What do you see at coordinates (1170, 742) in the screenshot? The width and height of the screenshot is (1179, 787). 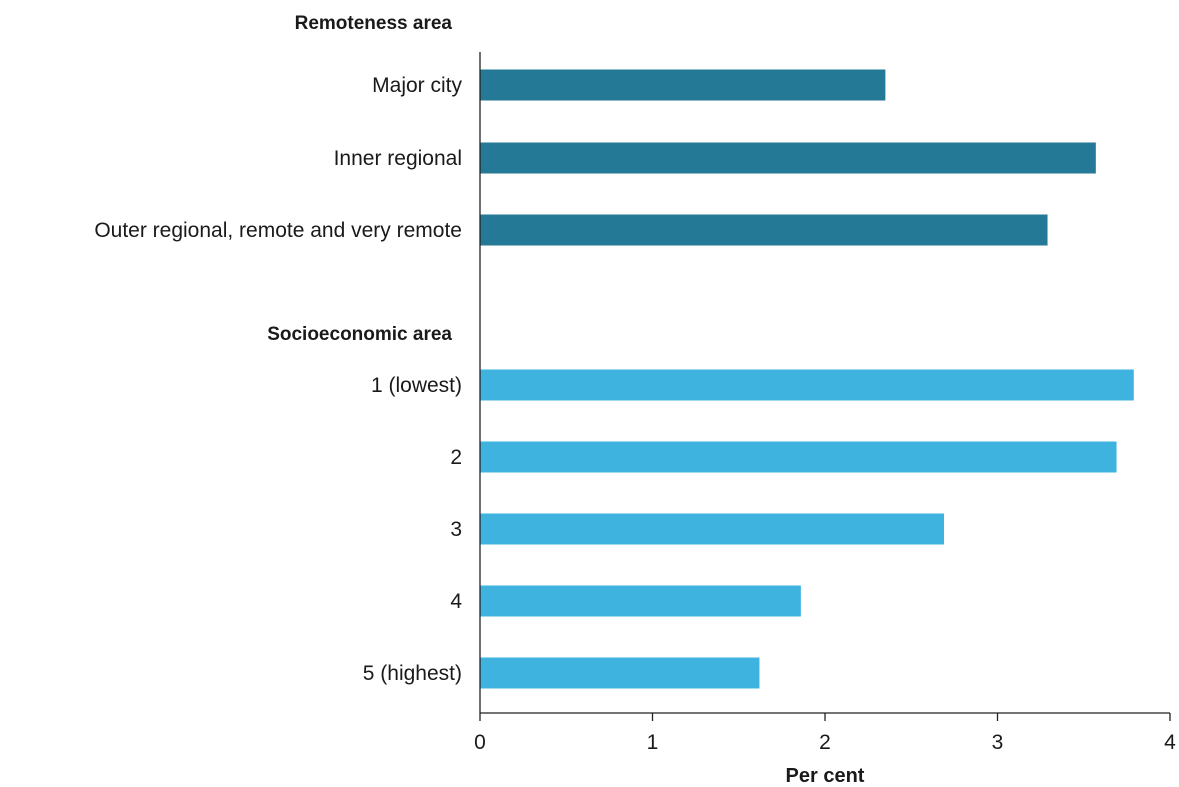 I see `x-tick-label-4: 4` at bounding box center [1170, 742].